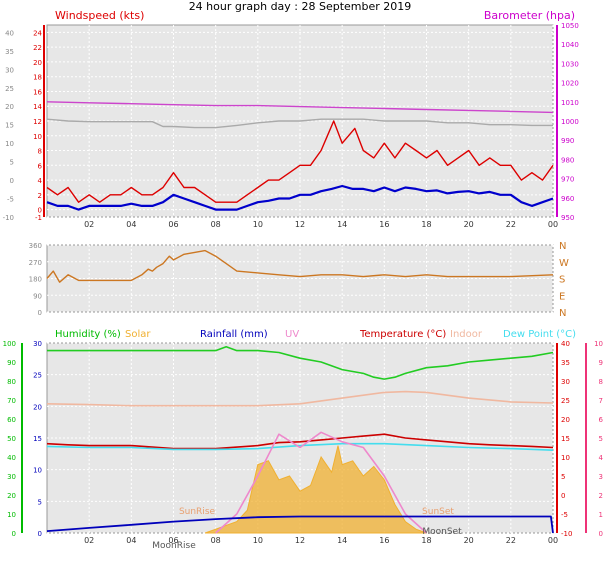 This screenshot has width=608, height=566. I want to click on direction-axis-tick-label: 270, so click(35, 263).